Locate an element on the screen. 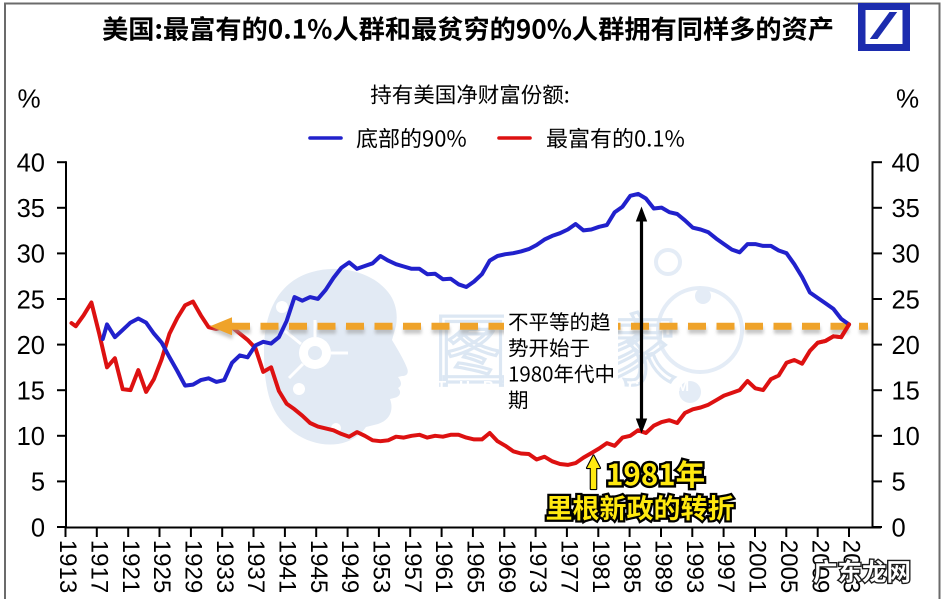 The width and height of the screenshot is (946, 599). svg-text: 1925 is located at coordinates (161, 566).